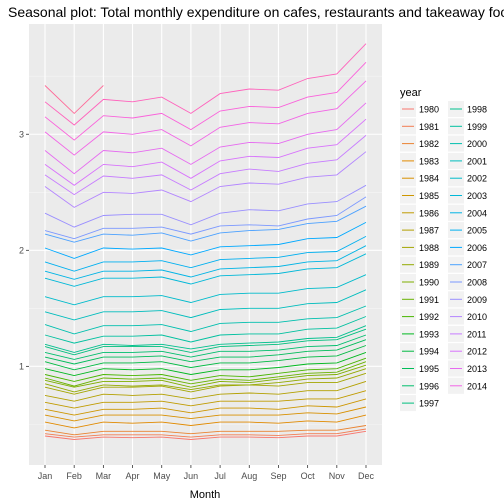  What do you see at coordinates (477, 386) in the screenshot?
I see `legend-label: 2014` at bounding box center [477, 386].